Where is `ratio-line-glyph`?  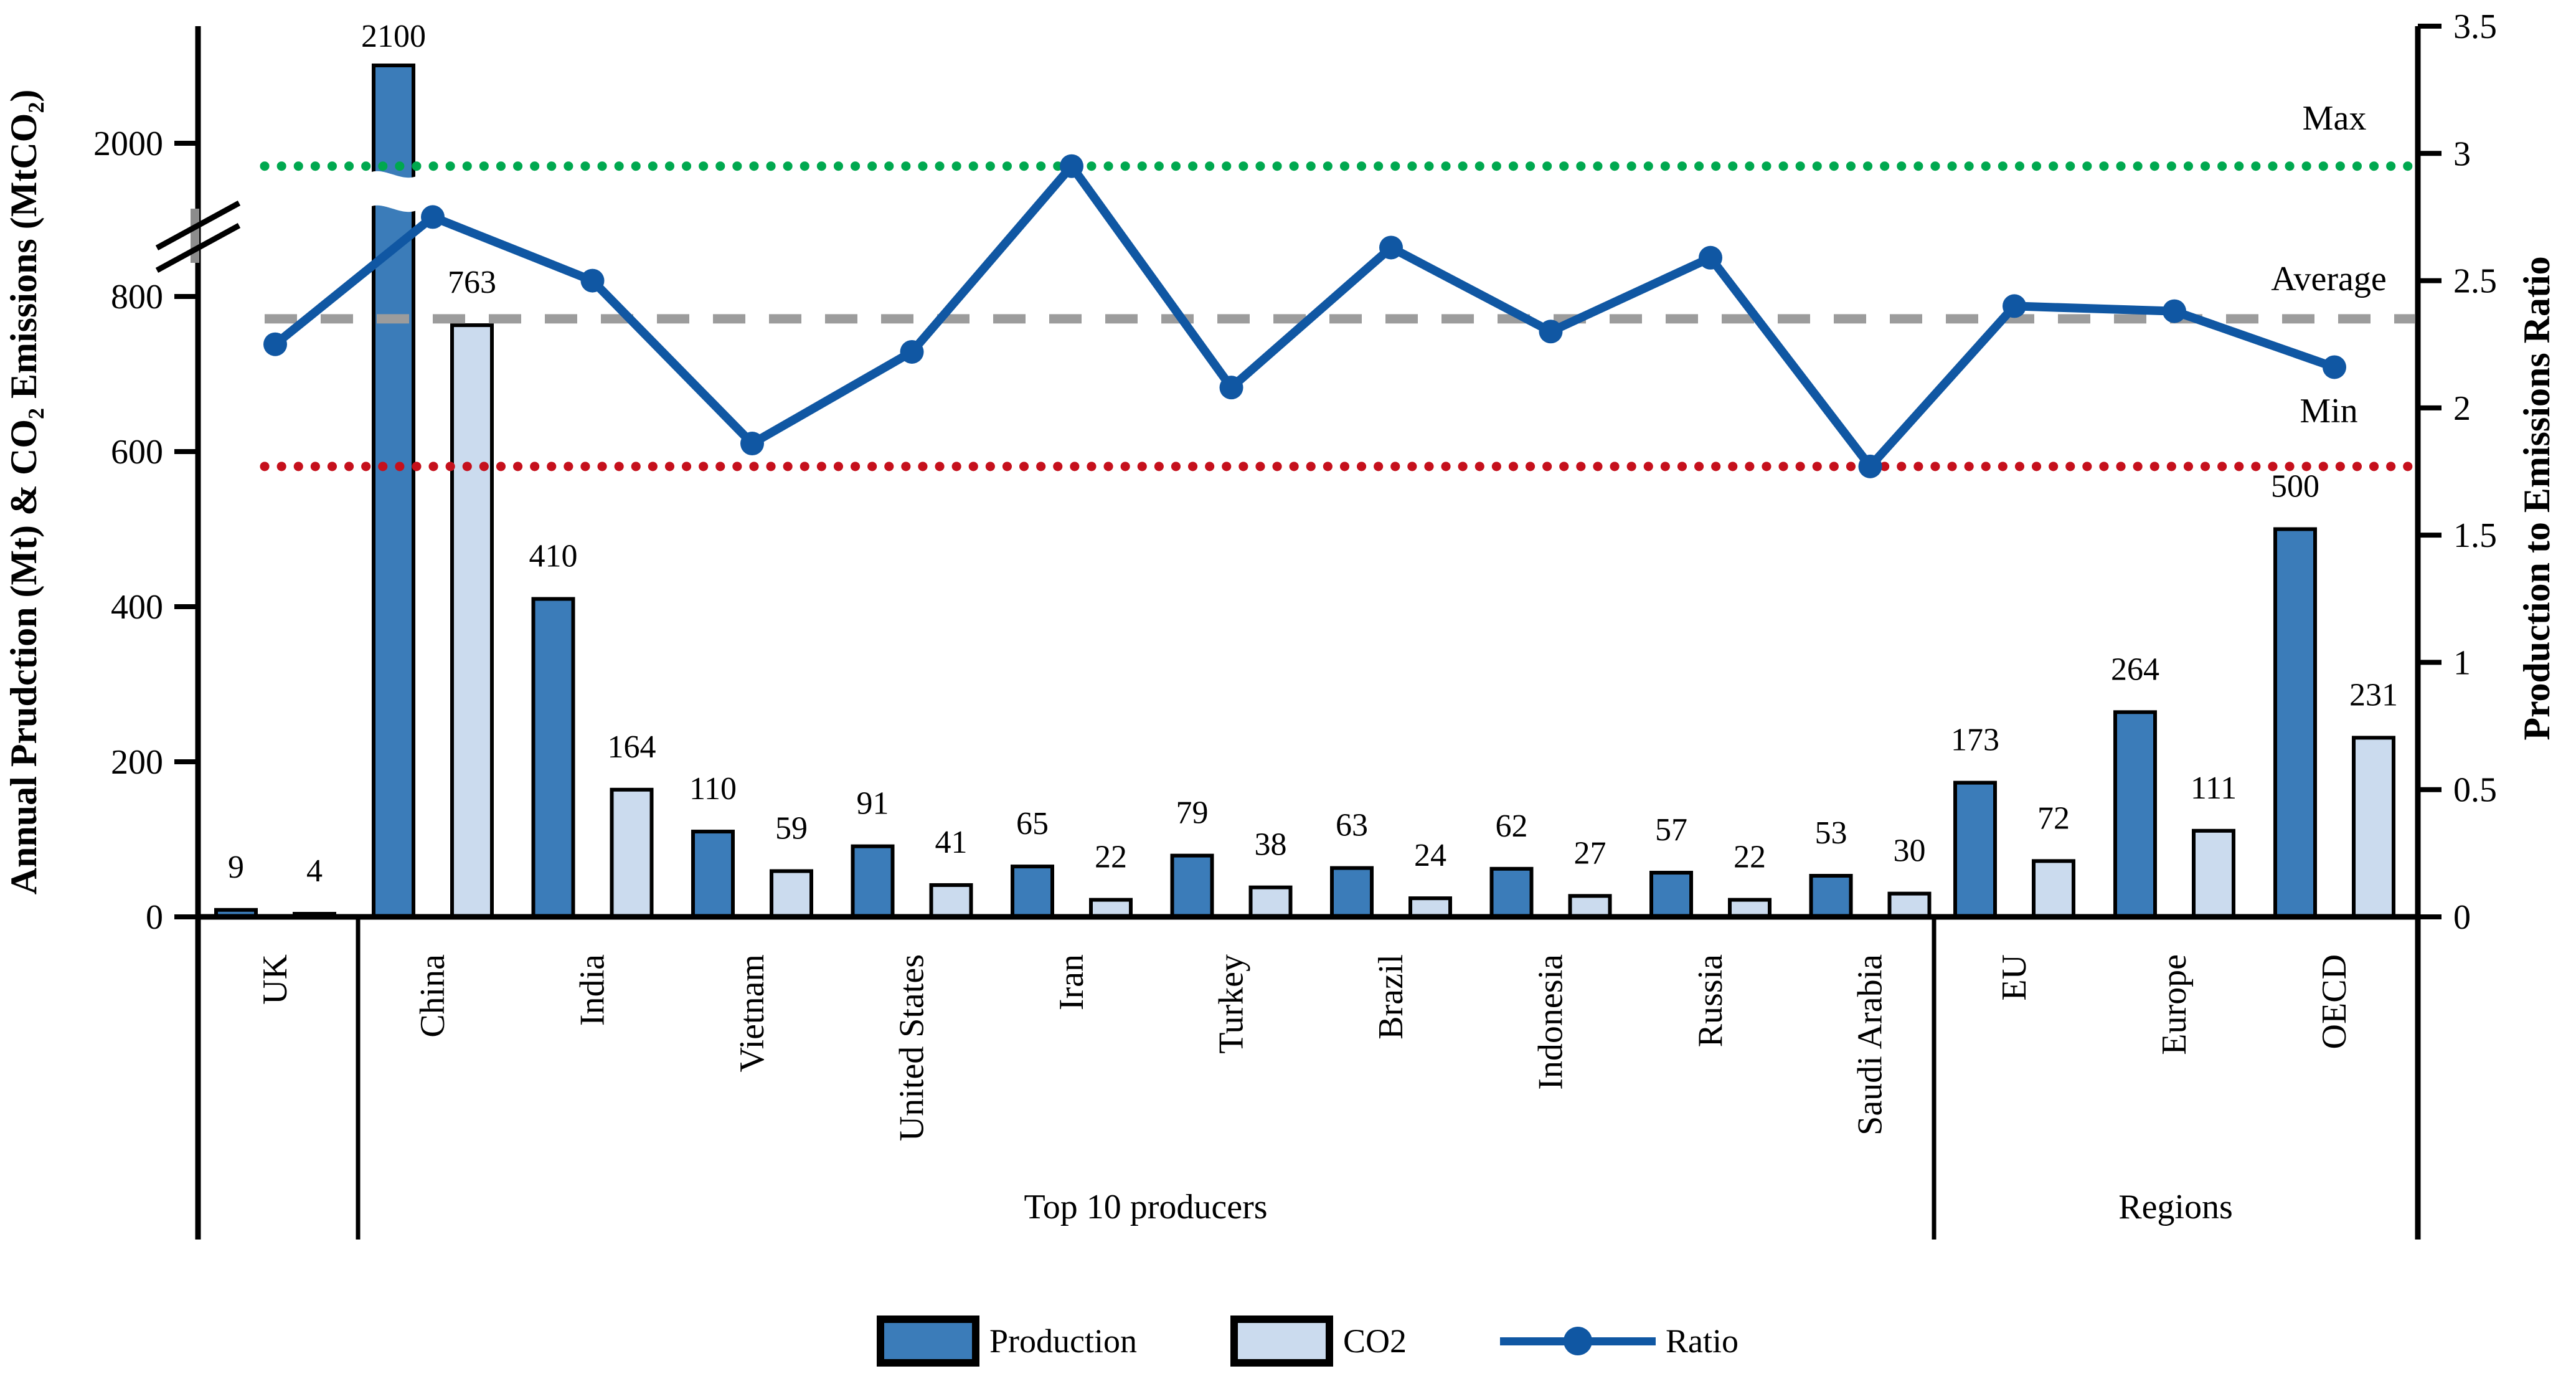
ratio-line-glyph is located at coordinates (1578, 1341).